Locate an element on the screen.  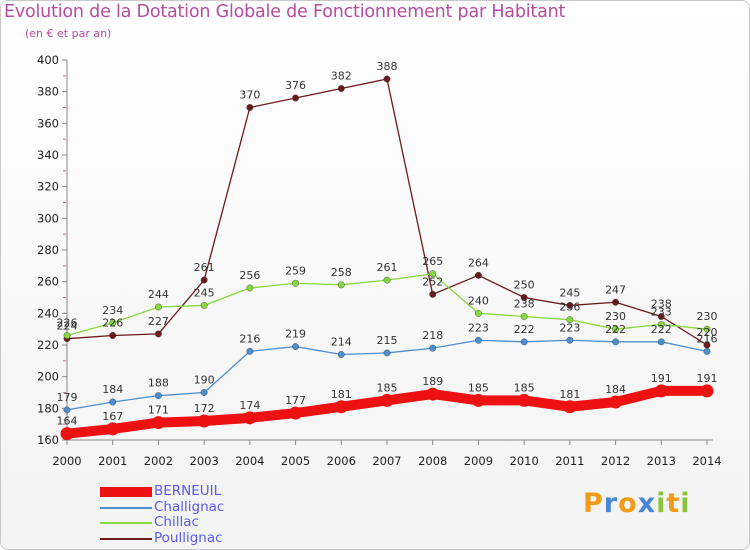
data-label-chillac: 256 is located at coordinates (249, 275).